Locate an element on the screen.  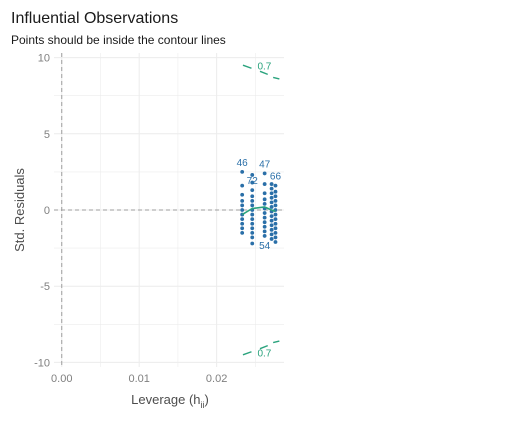
smooth-line is located at coordinates (258, 211).